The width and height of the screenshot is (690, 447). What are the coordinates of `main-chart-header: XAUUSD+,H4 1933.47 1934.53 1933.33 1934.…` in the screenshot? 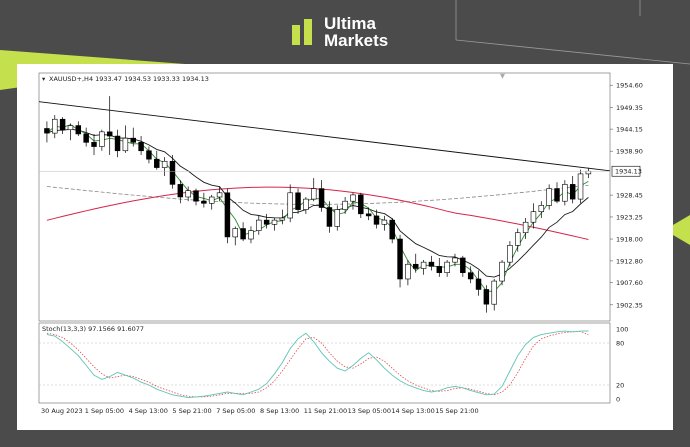 It's located at (129, 79).